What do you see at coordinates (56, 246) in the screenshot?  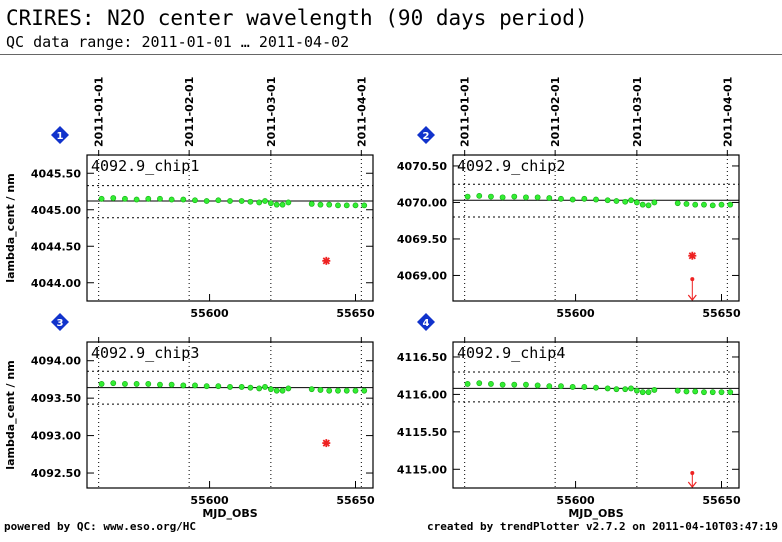 I see `y-tick-label: 4044.50` at bounding box center [56, 246].